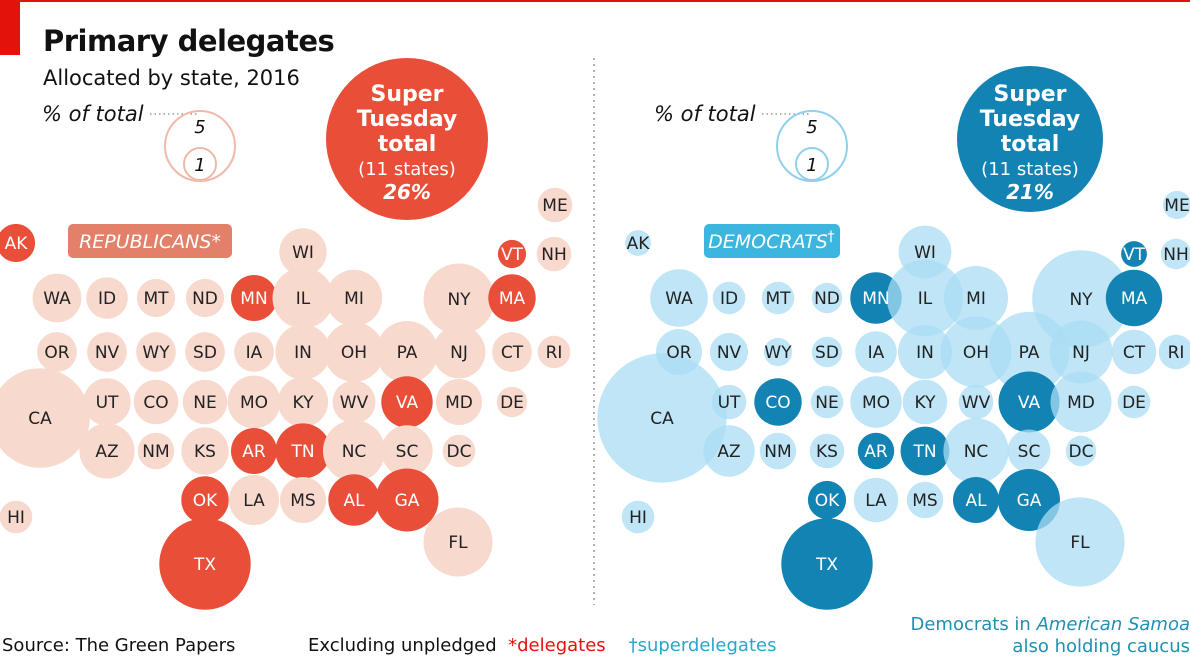  I want to click on rep-label-ct: CT, so click(512, 353).